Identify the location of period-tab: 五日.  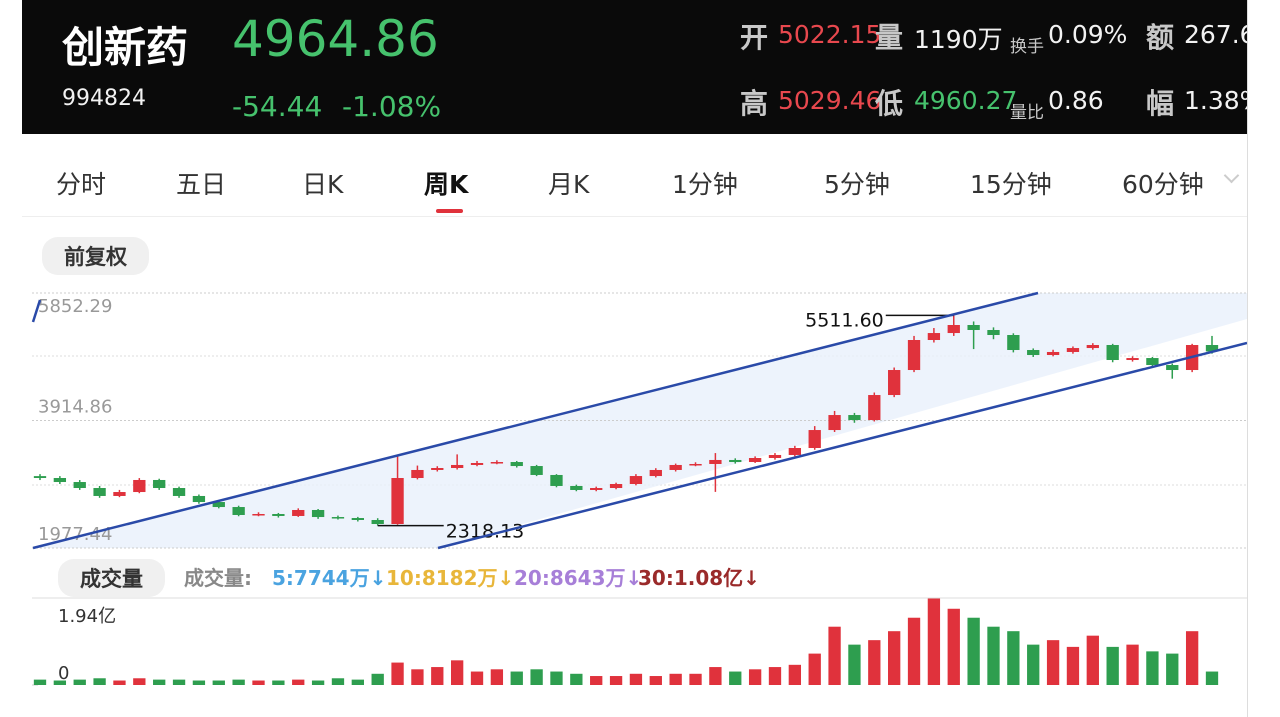
(201, 184).